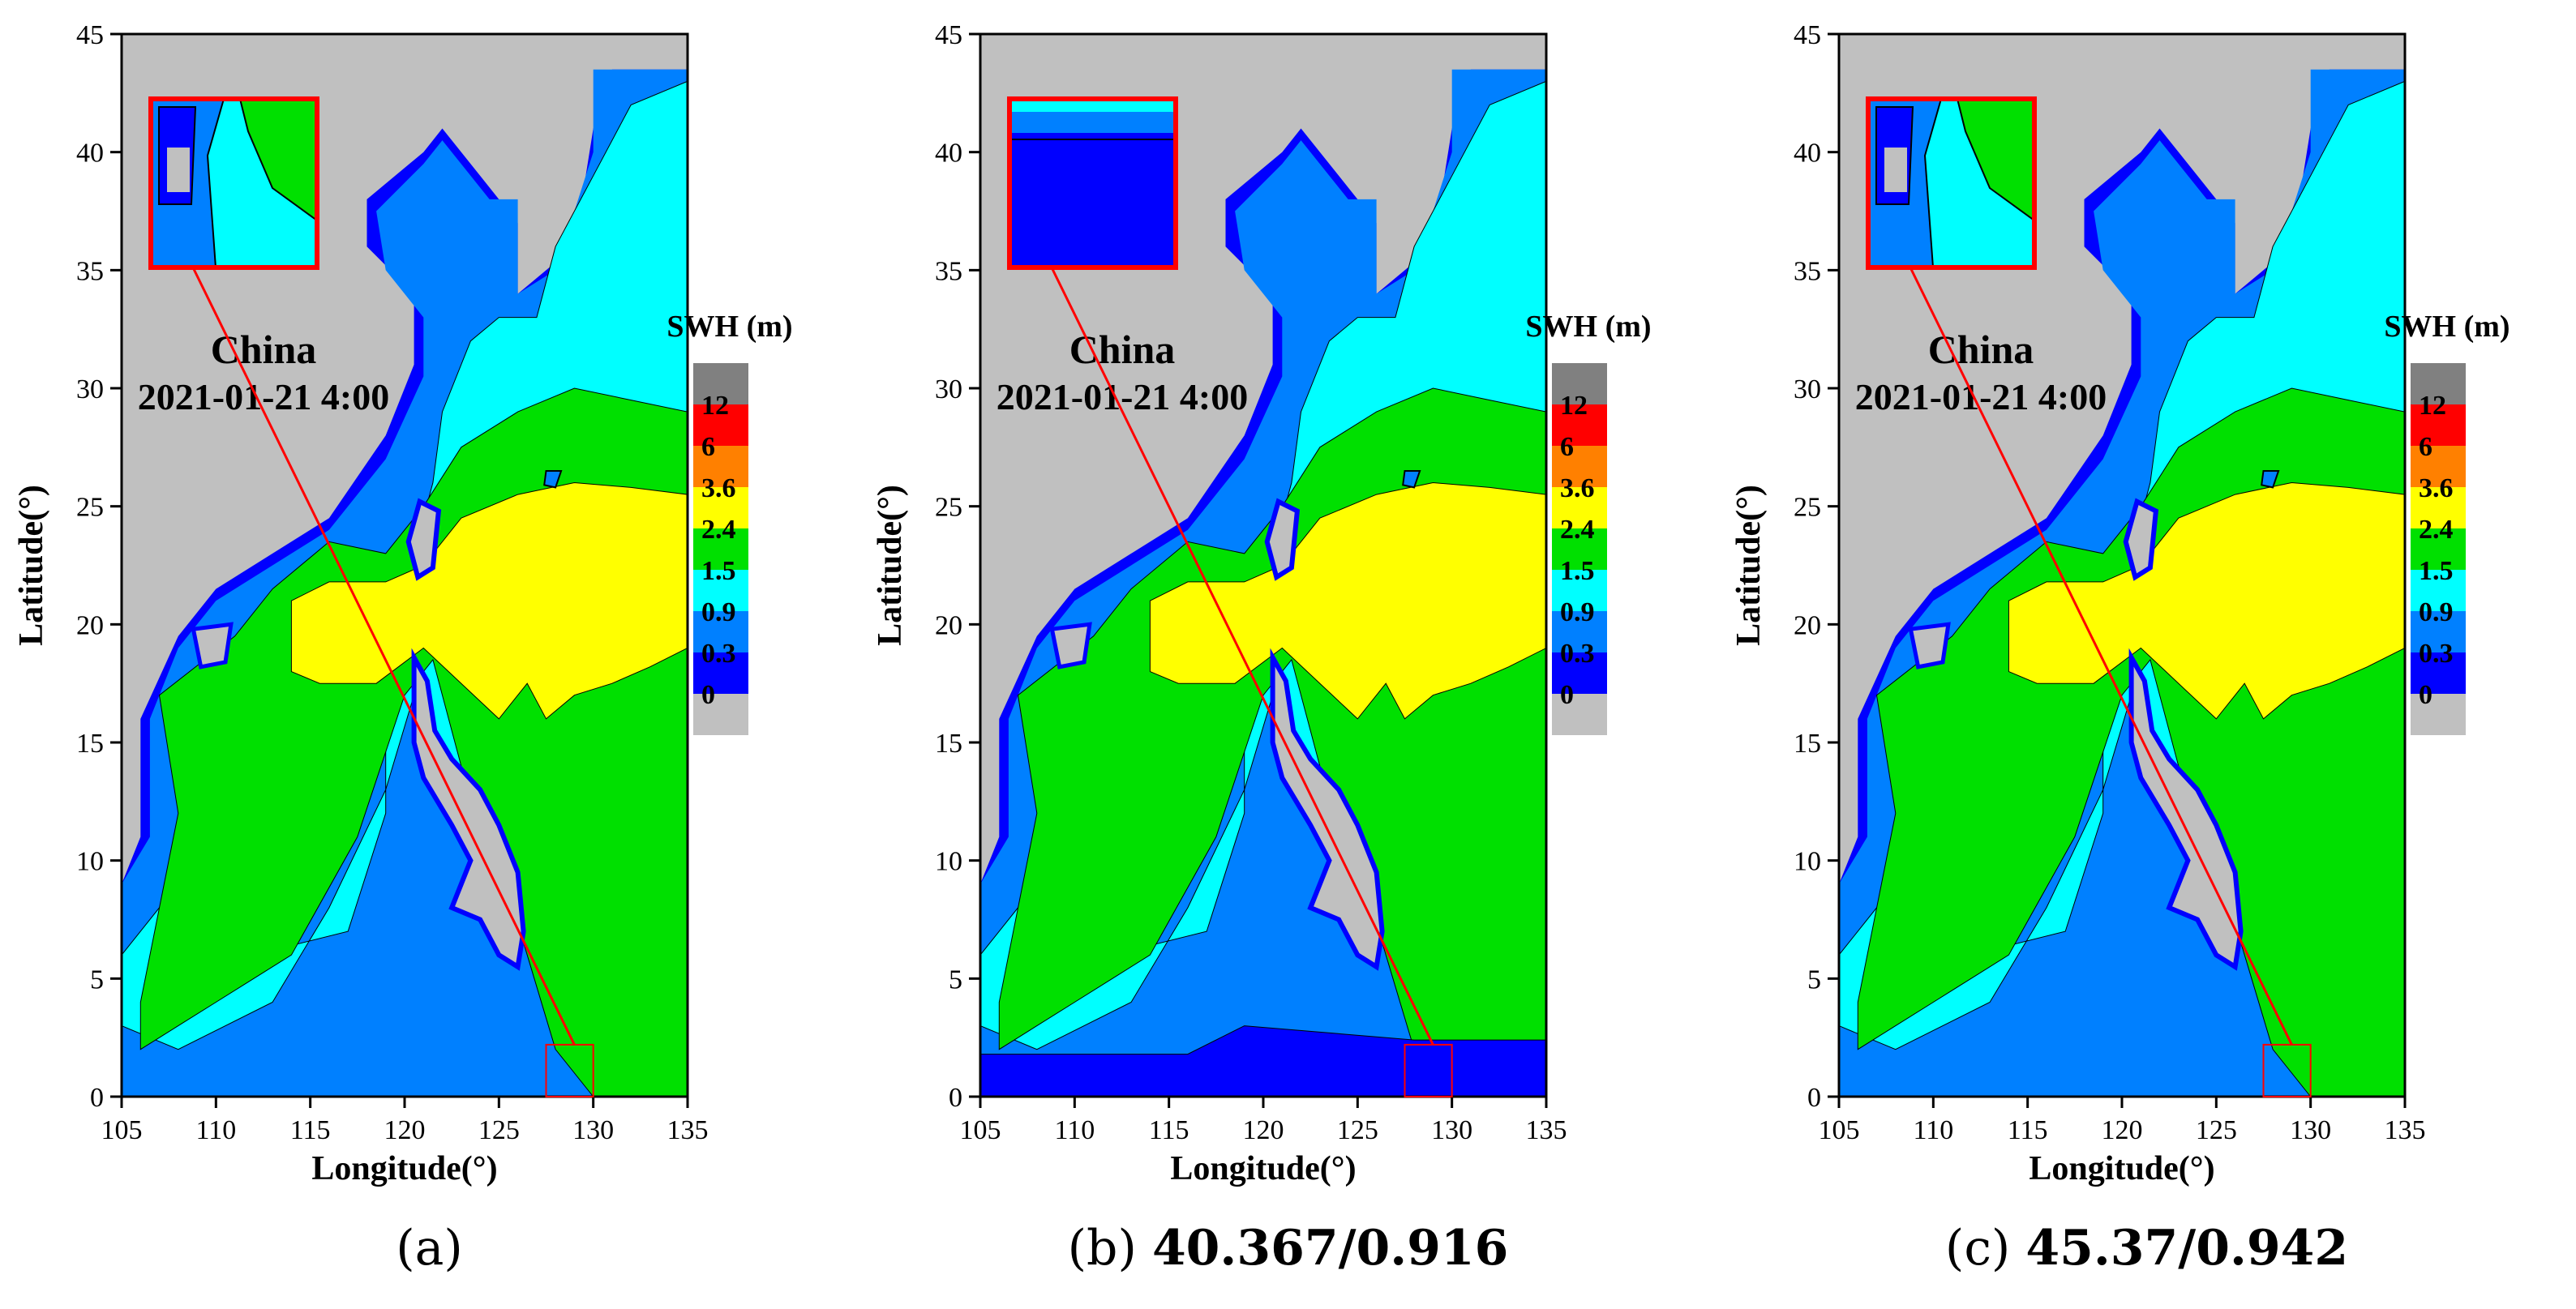 This screenshot has height=1309, width=2576. Describe the element at coordinates (178, 170) in the screenshot. I see `inset-land` at that location.